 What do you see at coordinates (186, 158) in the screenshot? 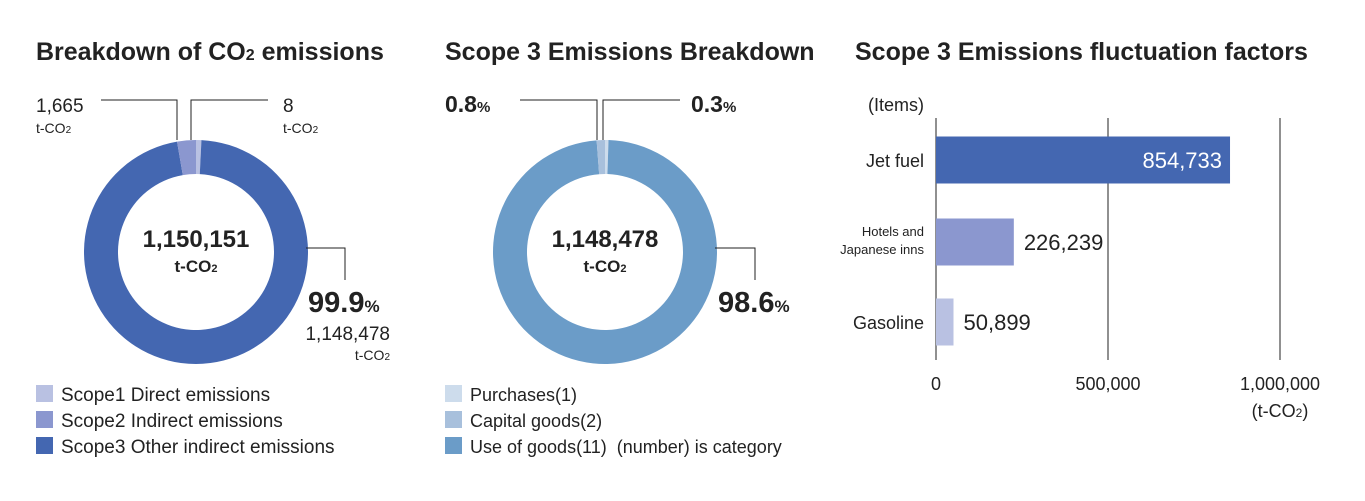
I see `slice-scope2` at bounding box center [186, 158].